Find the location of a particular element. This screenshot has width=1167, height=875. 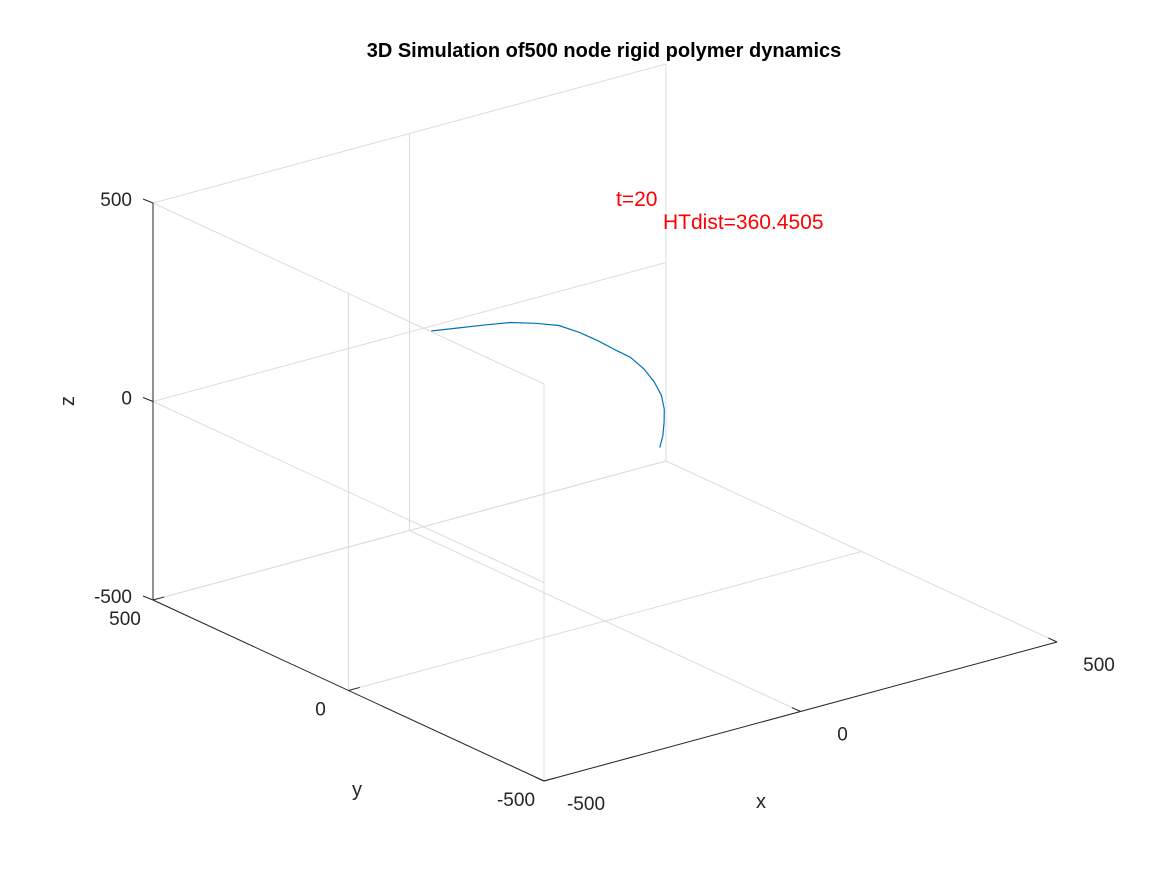

time-annotation: t=20 is located at coordinates (636, 199).